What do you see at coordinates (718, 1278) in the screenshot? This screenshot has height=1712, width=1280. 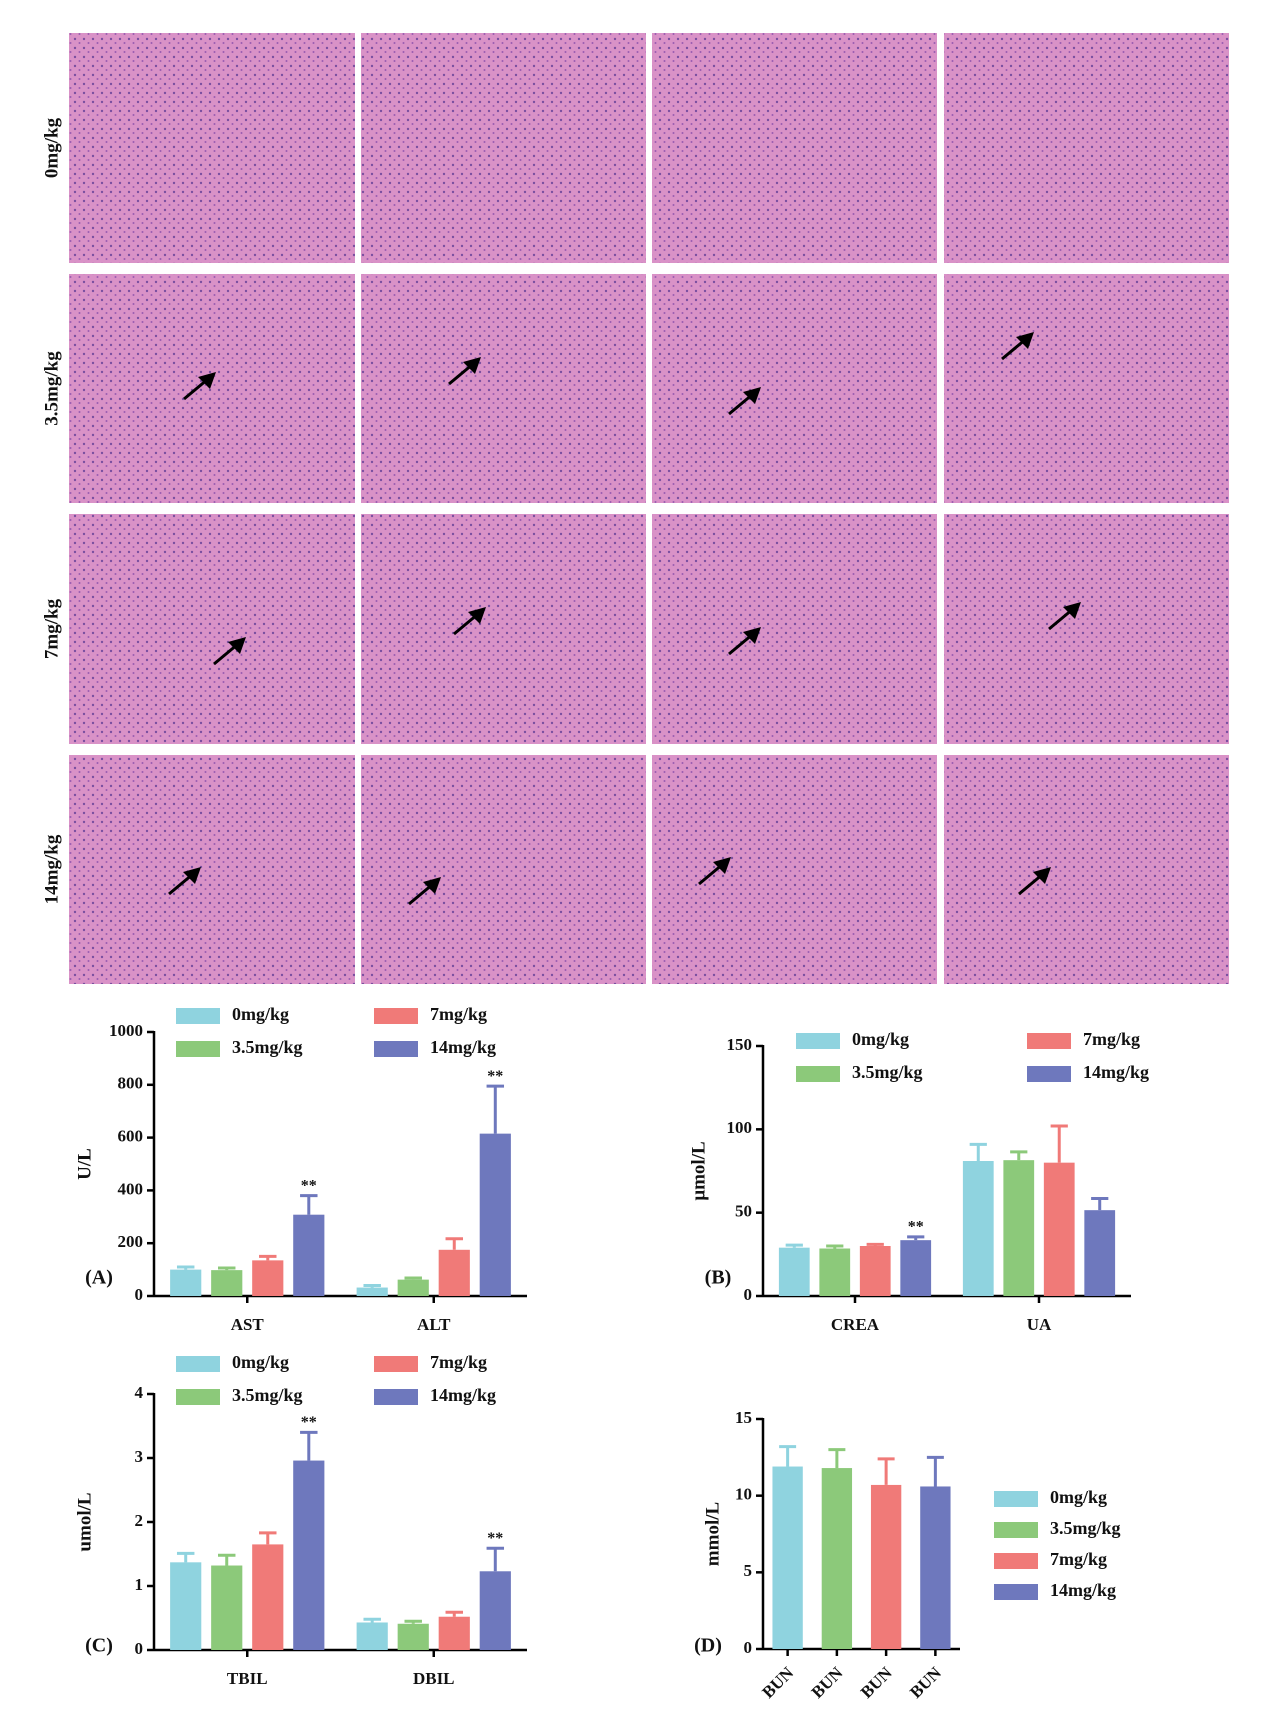 I see `panel-label: (B)` at bounding box center [718, 1278].